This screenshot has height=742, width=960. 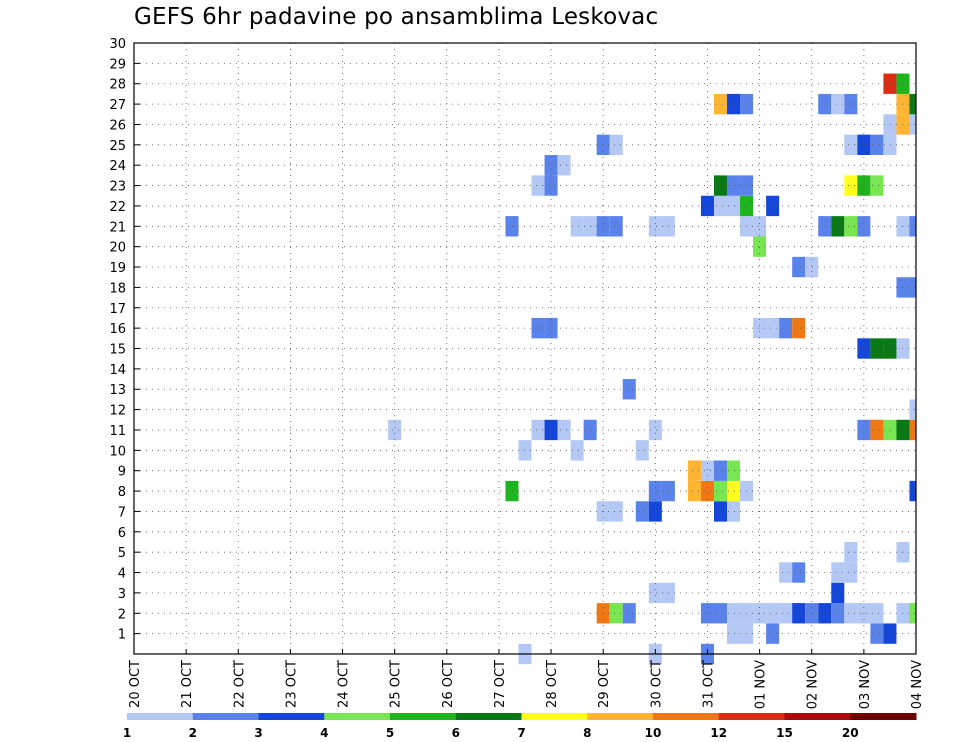 What do you see at coordinates (122, 472) in the screenshot?
I see `y-tick-label: 9` at bounding box center [122, 472].